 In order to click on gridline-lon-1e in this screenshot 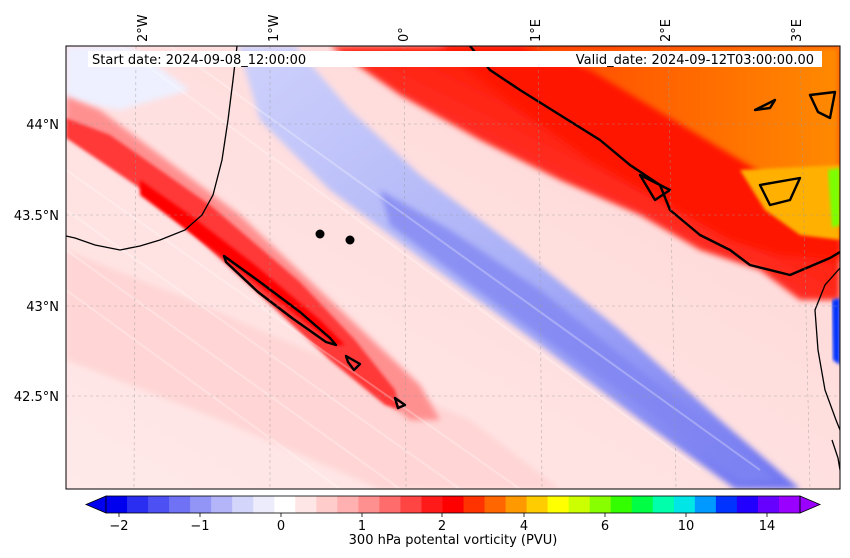, I will do `click(540, 267)`.